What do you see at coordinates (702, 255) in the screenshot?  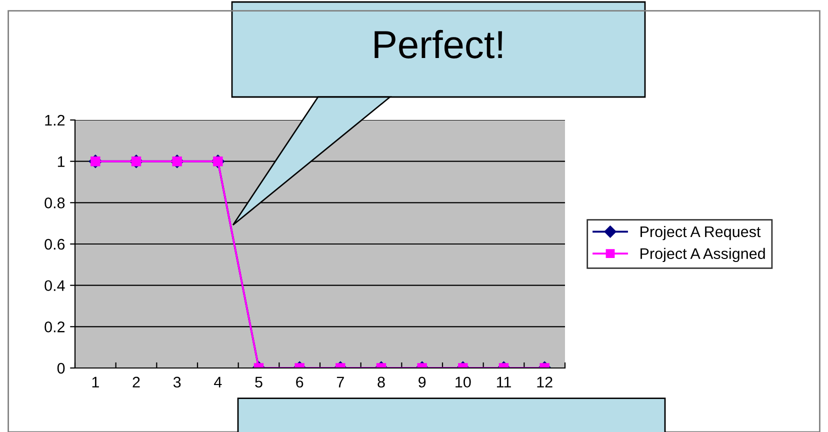 I see `legend-label: Project A Assigned` at bounding box center [702, 255].